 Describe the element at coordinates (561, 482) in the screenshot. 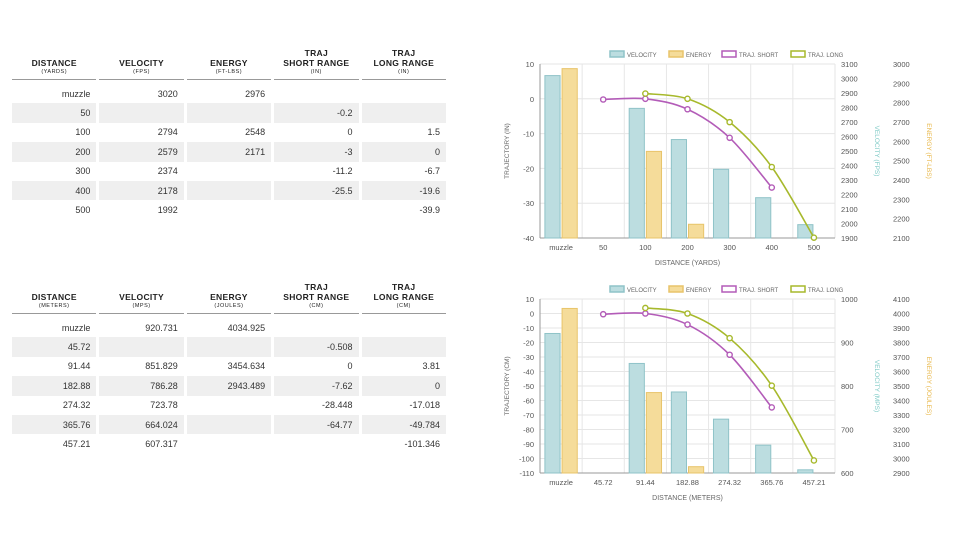

I see `metric-x-tick: muzzle` at that location.